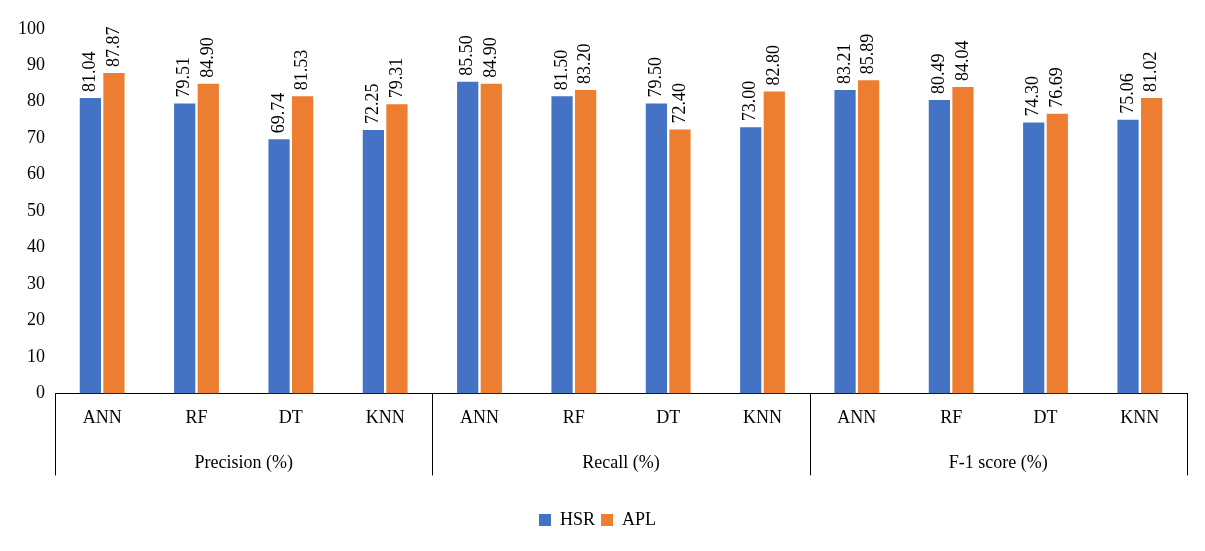 The image size is (1205, 551). I want to click on y-tick-label: 60, so click(36, 173).